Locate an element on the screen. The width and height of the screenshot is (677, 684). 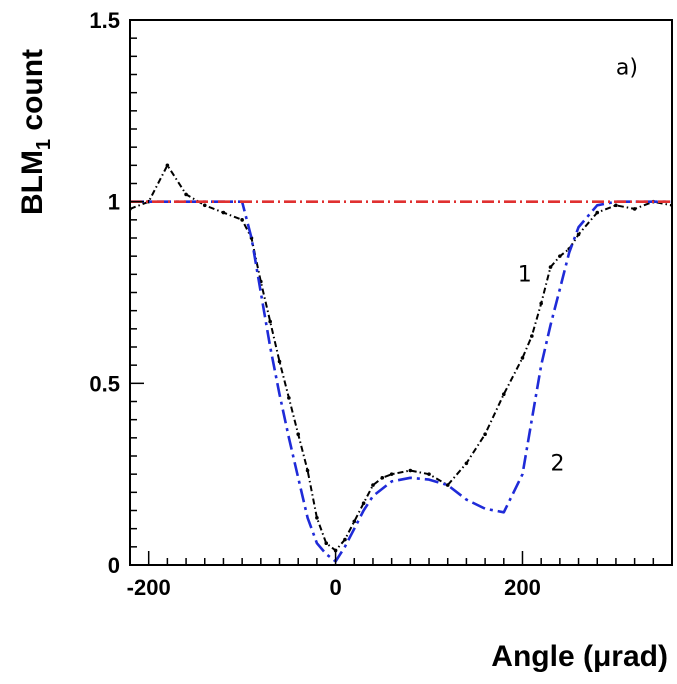
annotations: a) 1 2 is located at coordinates (578, 266).